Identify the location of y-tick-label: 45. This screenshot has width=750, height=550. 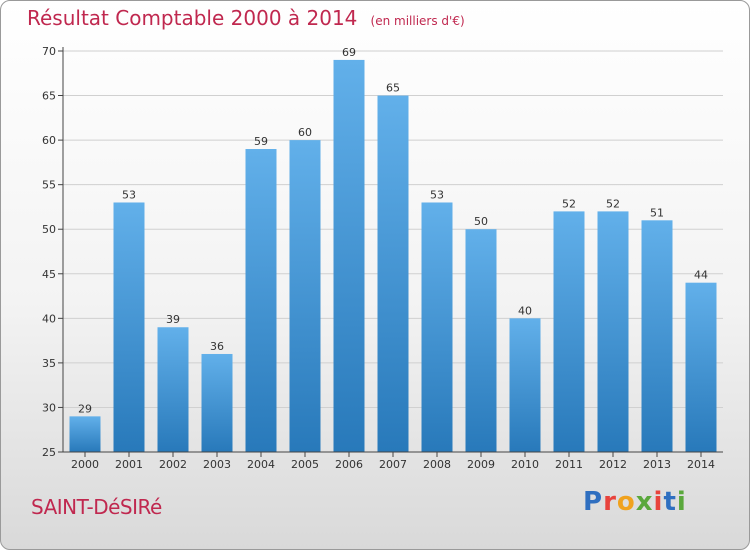
(49, 274).